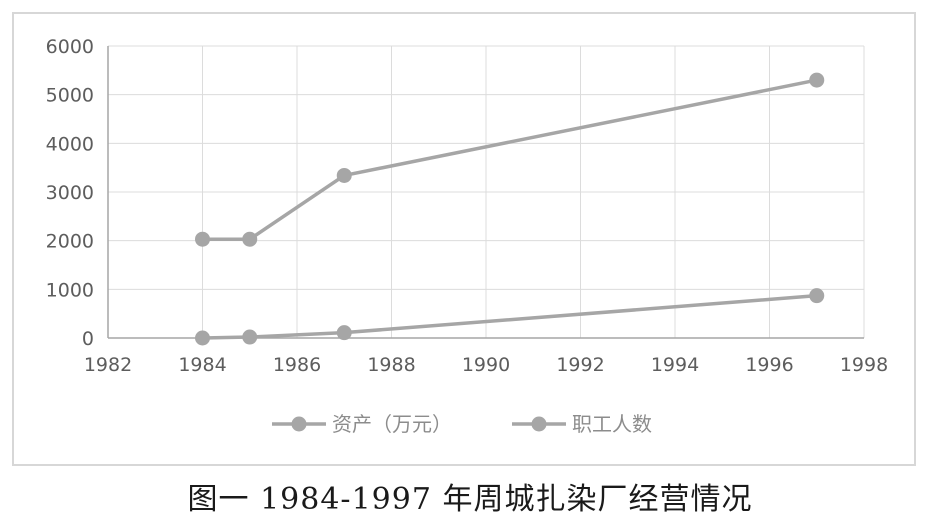 This screenshot has height=520, width=940. I want to click on legend: 资产（万元） 职工人数, so click(462, 424).